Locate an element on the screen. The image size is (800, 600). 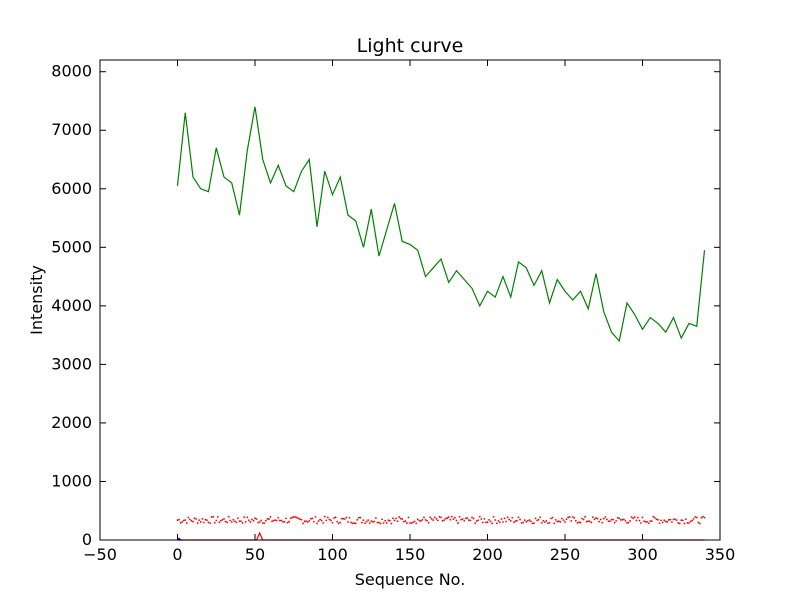
x-tick-label: −50 is located at coordinates (100, 554).